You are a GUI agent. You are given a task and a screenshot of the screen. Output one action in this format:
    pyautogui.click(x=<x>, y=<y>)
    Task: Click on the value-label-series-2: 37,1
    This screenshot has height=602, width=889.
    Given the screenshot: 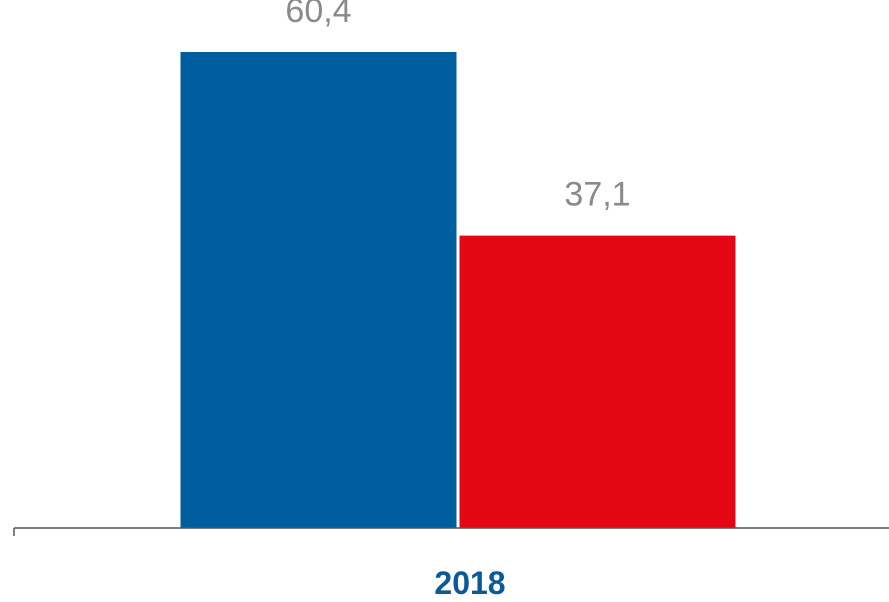 What is the action you would take?
    pyautogui.click(x=597, y=195)
    